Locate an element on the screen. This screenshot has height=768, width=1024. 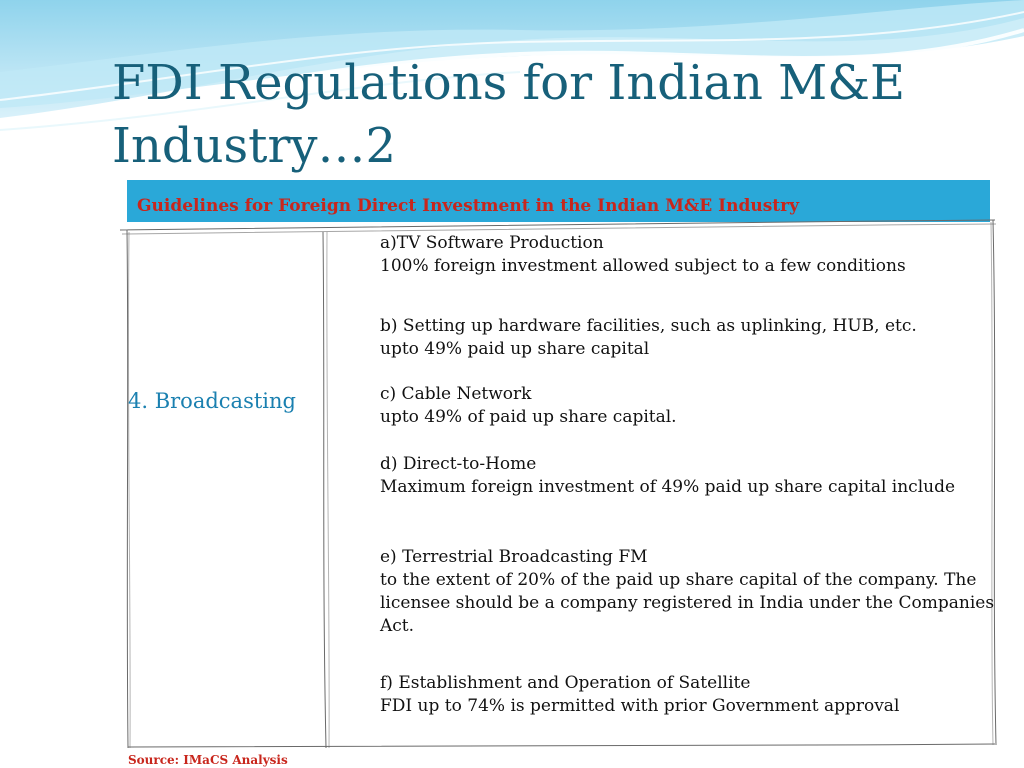
guideline-detail: upto 49% of paid up share capital. is located at coordinates (528, 417).